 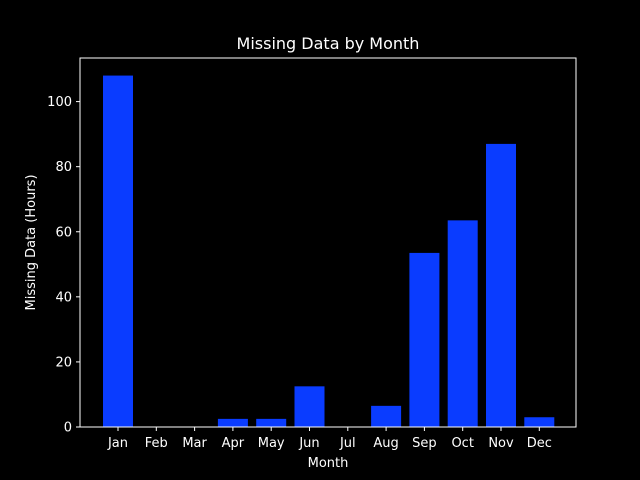 What do you see at coordinates (118, 251) in the screenshot?
I see `bar-jan` at bounding box center [118, 251].